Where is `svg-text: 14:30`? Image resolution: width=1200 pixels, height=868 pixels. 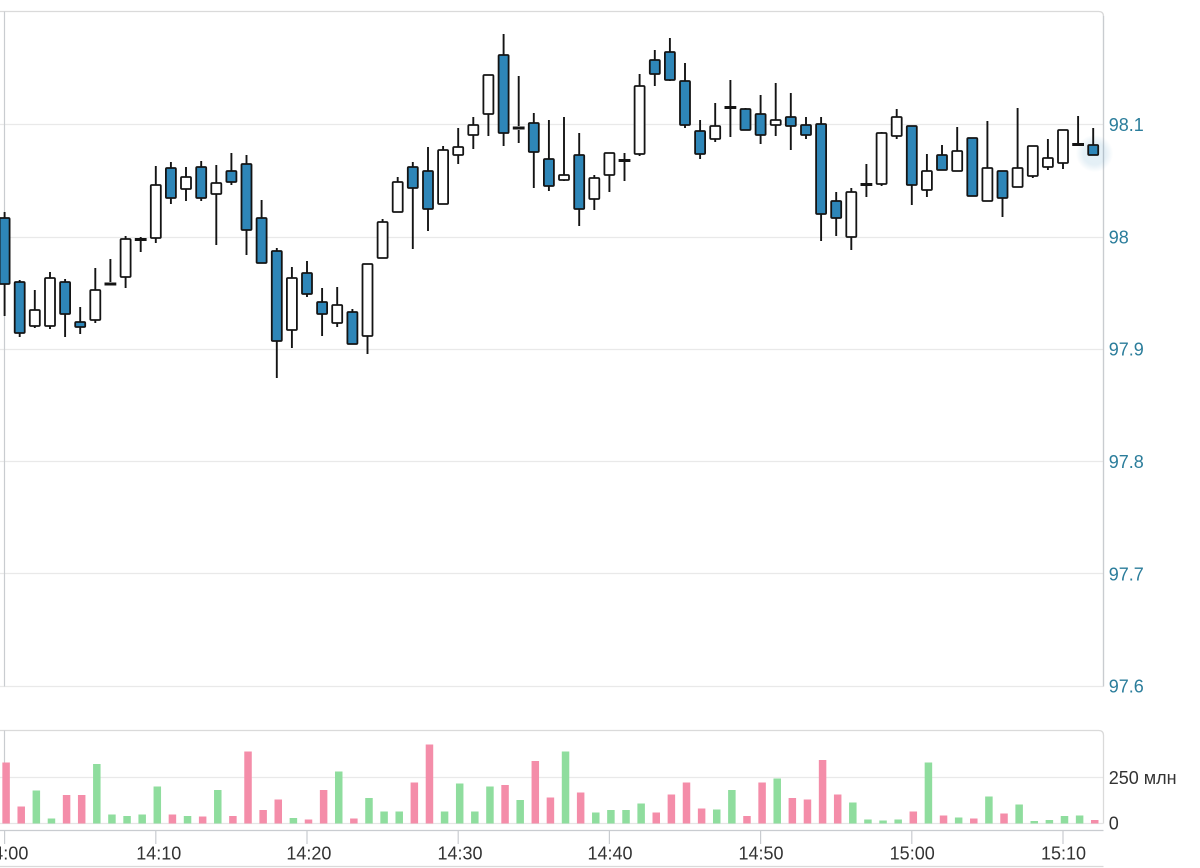 svg-text: 14:30 is located at coordinates (459, 854).